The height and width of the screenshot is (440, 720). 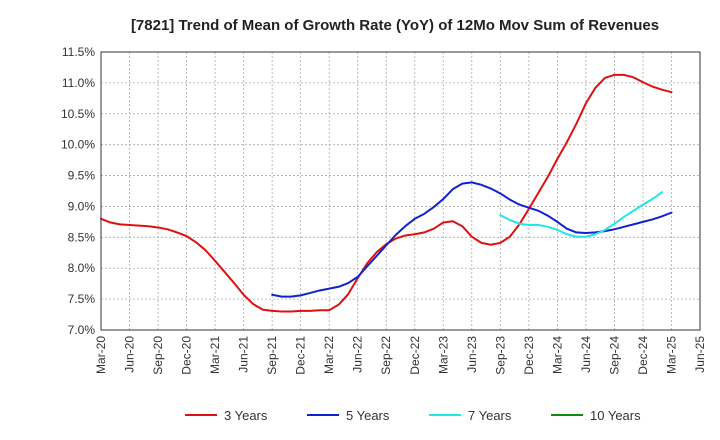 What do you see at coordinates (581, 214) in the screenshot?
I see `series-line-7-years` at bounding box center [581, 214].